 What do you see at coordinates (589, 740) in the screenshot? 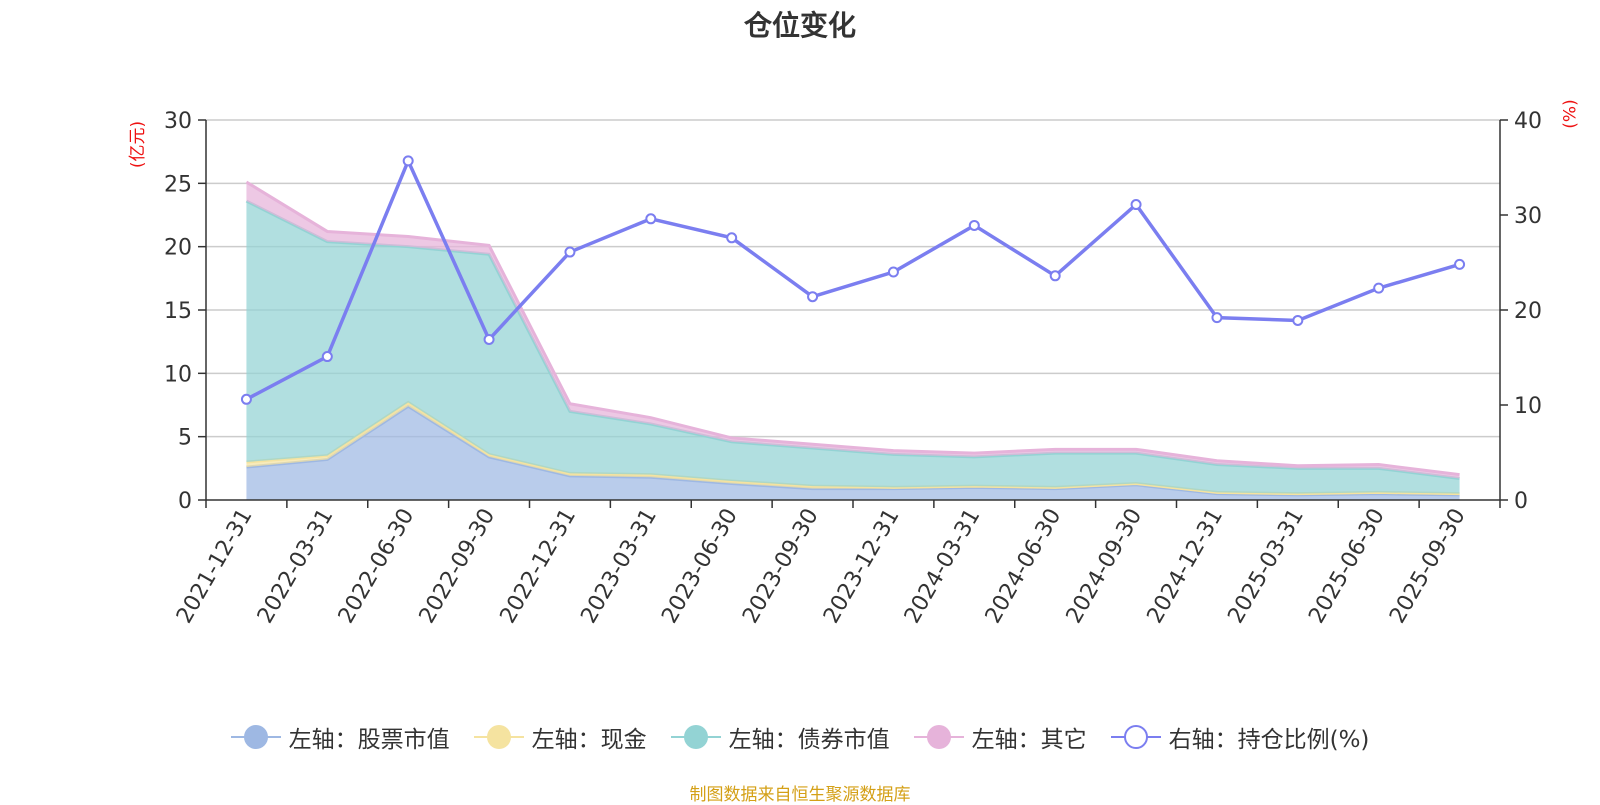
I see `legend-label: 左轴：现金` at bounding box center [589, 740].